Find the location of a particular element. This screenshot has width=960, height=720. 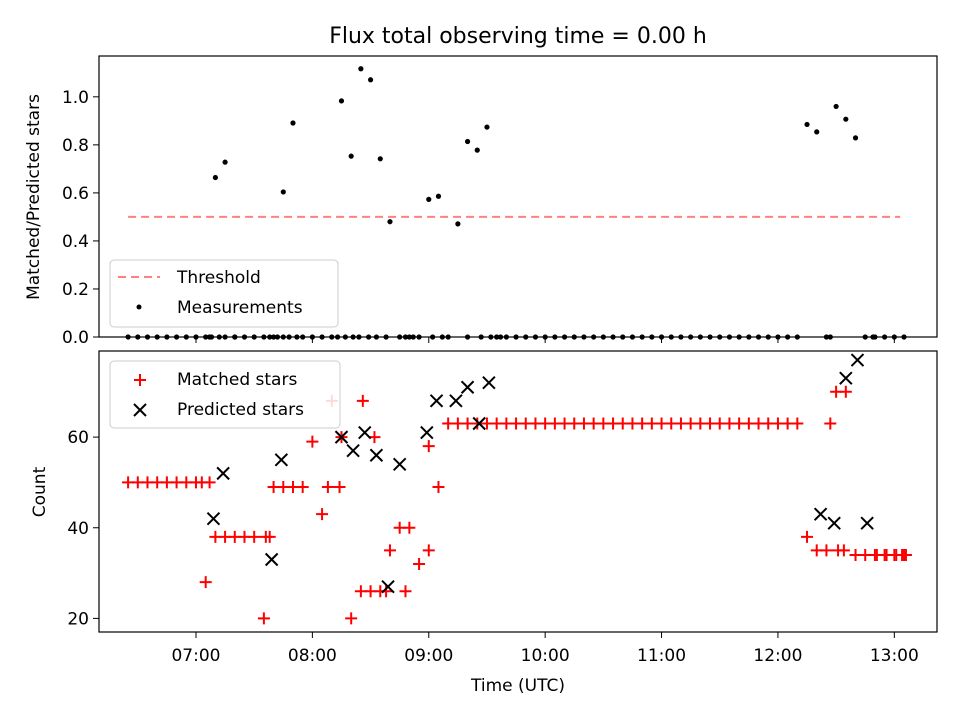

ratio-y-tick-label: 0.4 is located at coordinates (75, 242).